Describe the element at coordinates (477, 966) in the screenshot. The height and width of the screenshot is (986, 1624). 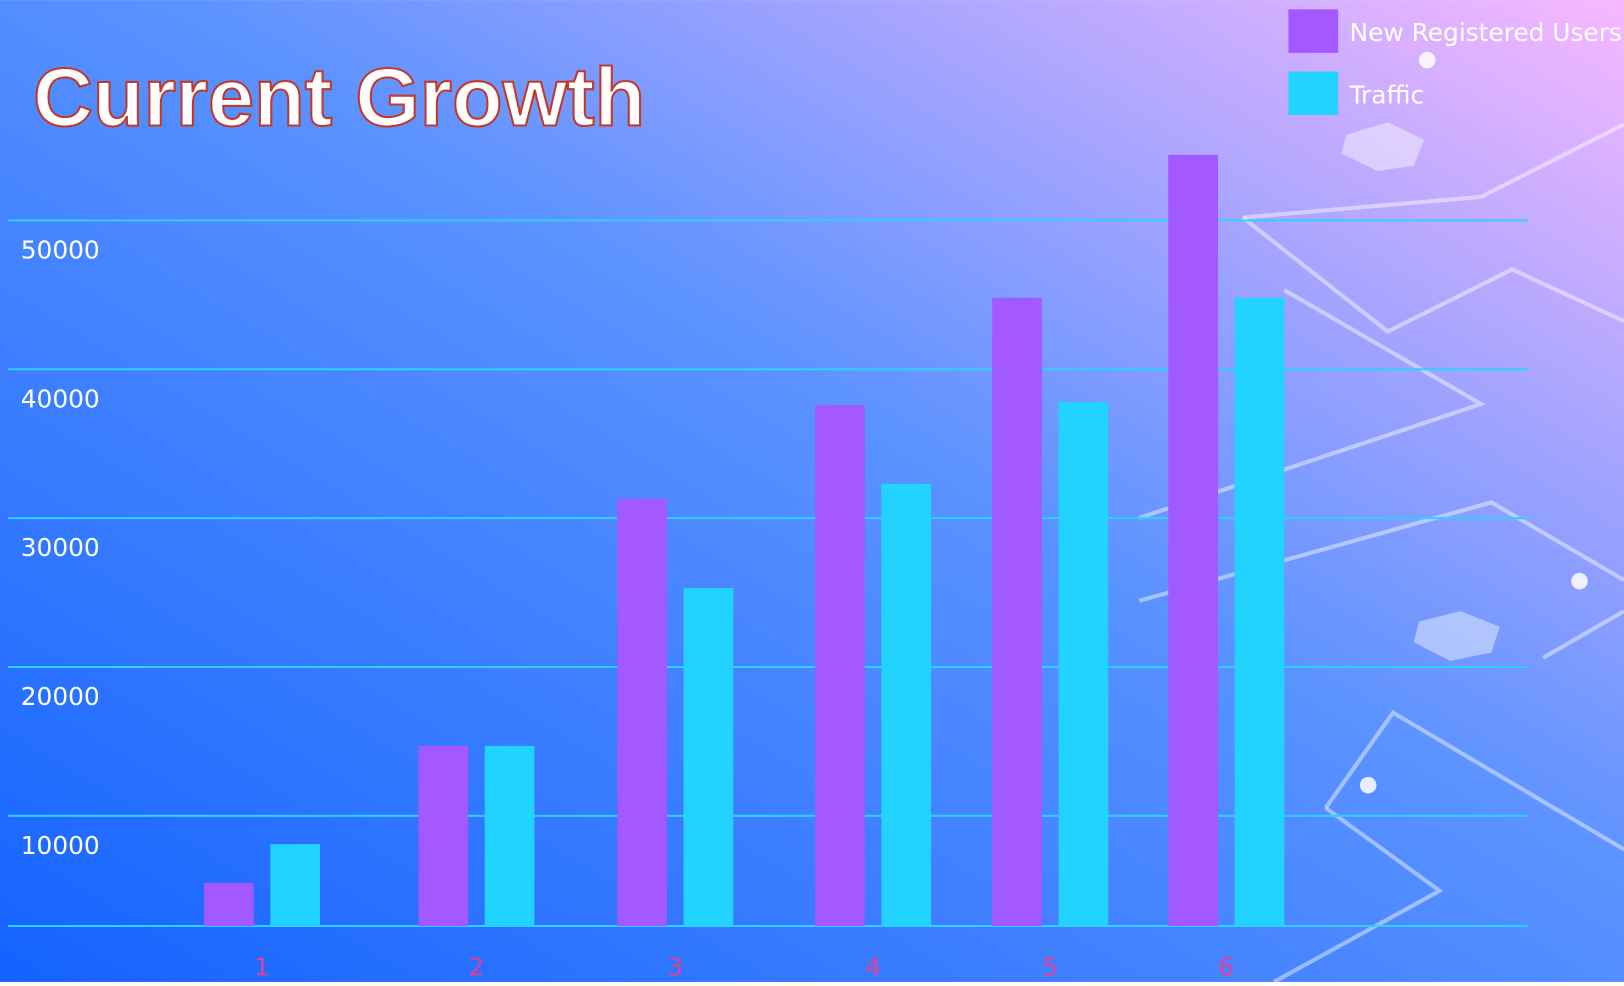
I see `x-tick-label: 2` at that location.